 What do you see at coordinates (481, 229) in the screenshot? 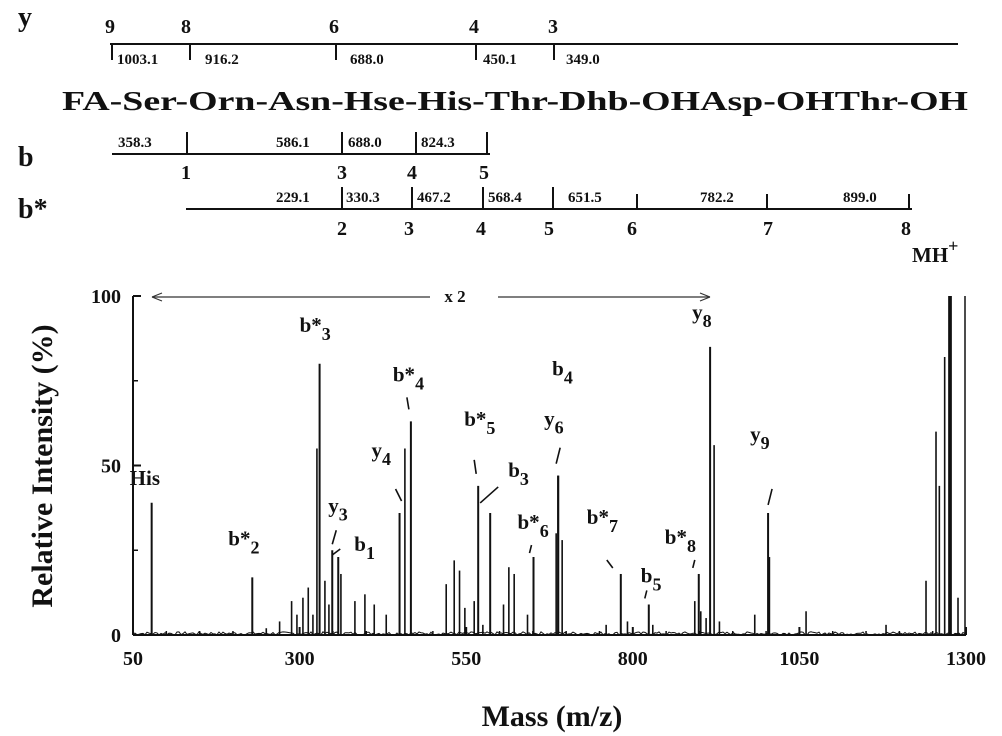
I see `bstar-index-4: 4` at bounding box center [481, 229].